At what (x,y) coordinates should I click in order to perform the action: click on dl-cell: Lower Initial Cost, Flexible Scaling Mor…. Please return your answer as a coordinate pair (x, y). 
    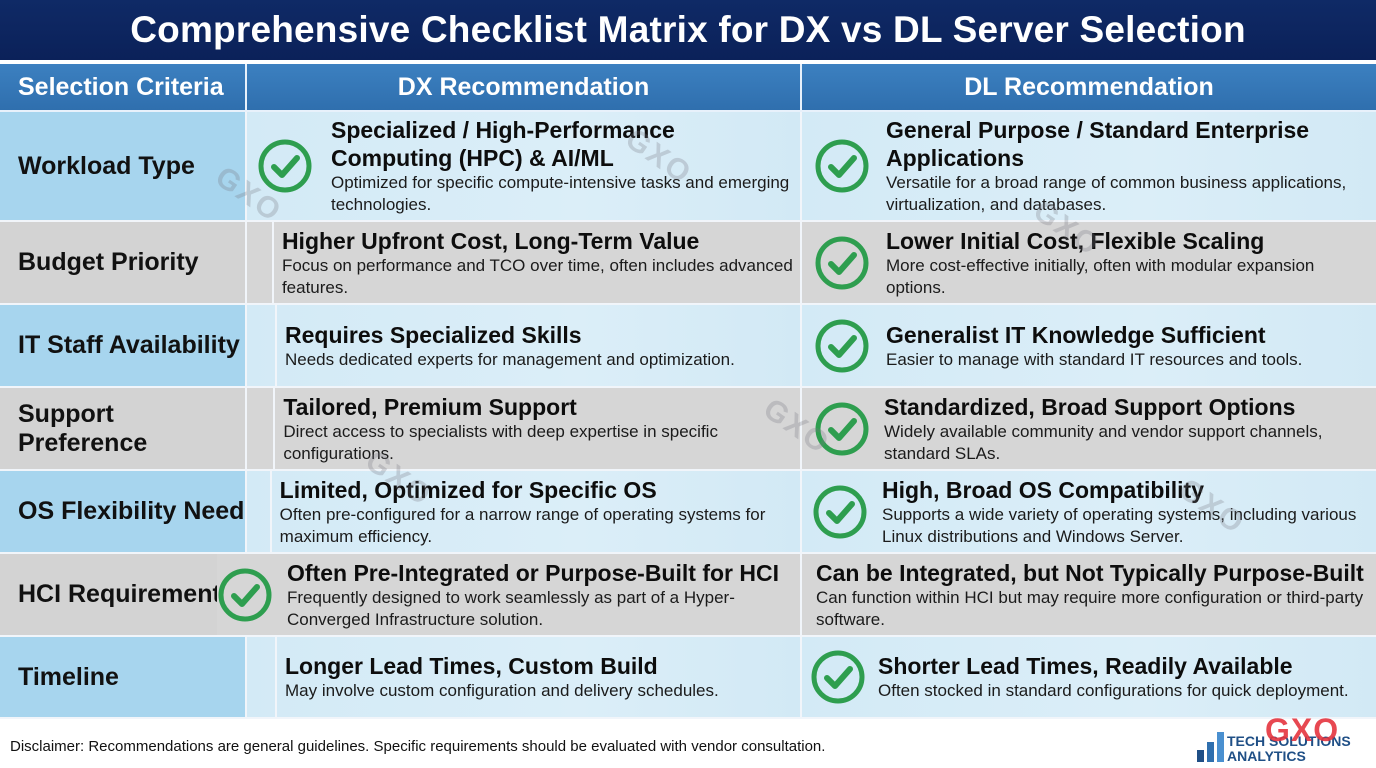
    Looking at the image, I should click on (1089, 262).